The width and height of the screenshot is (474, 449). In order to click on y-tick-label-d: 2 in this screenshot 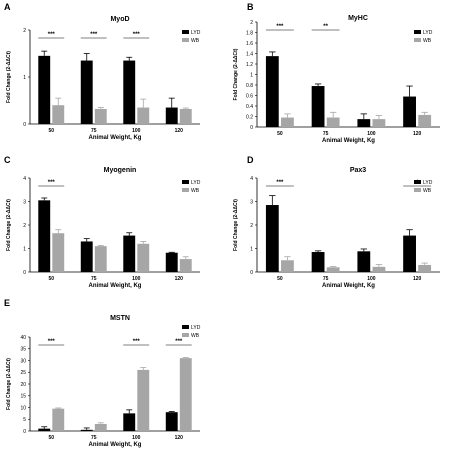, I will do `click(251, 226)`.